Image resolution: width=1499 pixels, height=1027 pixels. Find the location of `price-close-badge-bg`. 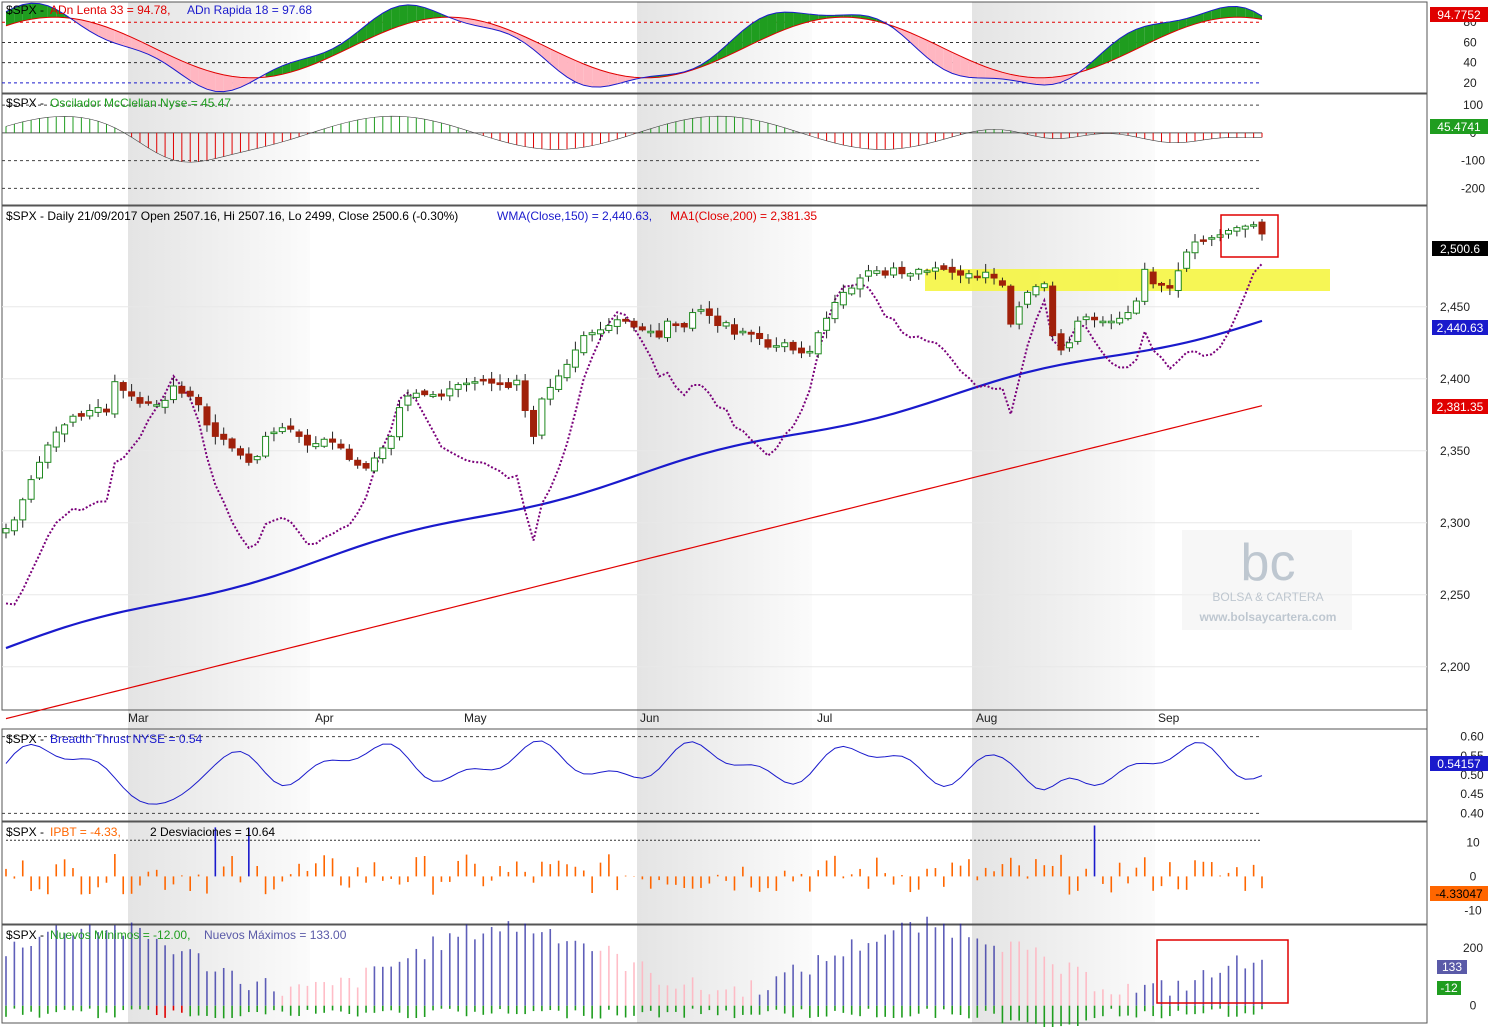

price-close-badge-bg is located at coordinates (1460, 248).